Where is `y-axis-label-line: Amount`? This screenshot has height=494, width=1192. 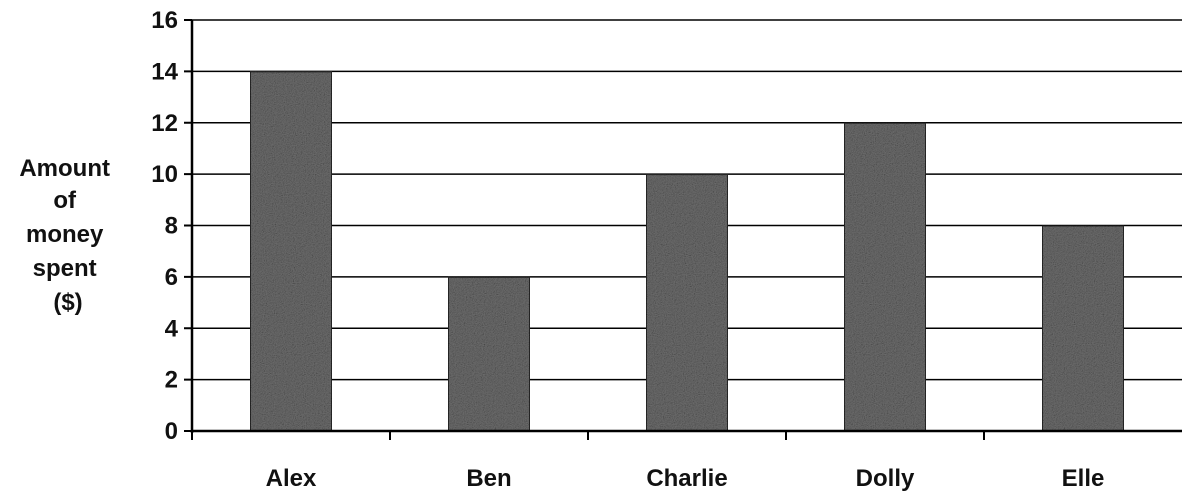
y-axis-label-line: Amount is located at coordinates (64, 168).